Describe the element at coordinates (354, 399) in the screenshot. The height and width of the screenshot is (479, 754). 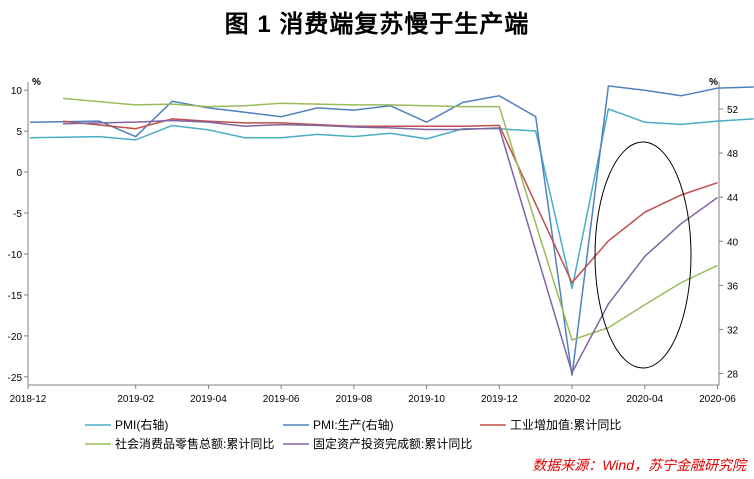
I see `x-tick-label: 2019-08` at that location.